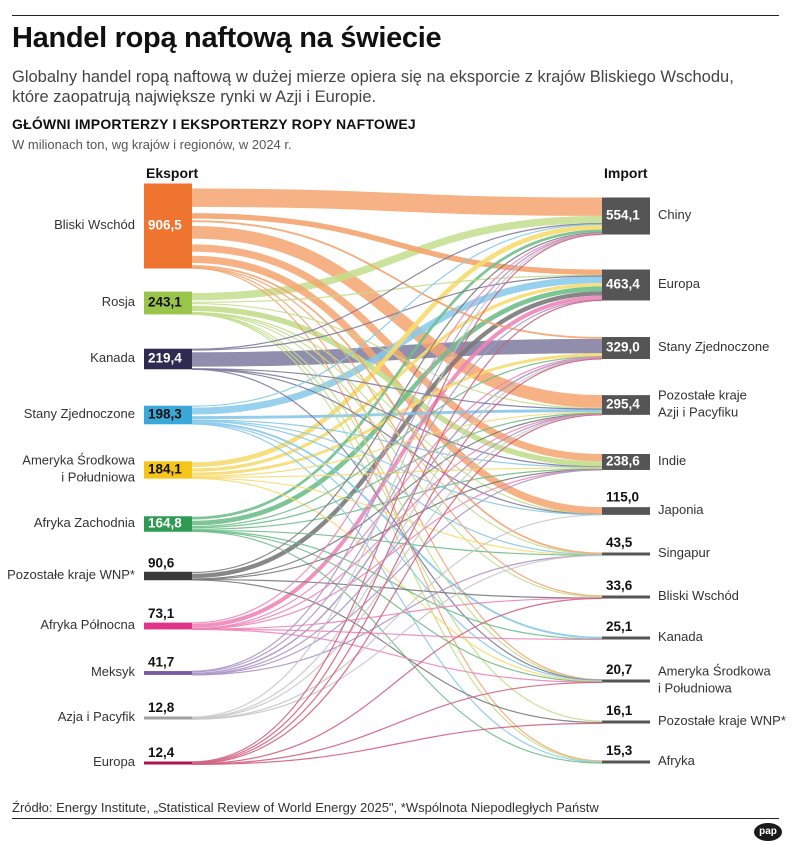 This screenshot has height=854, width=792. I want to click on flow-rosja-to-japonia, so click(397, 413).